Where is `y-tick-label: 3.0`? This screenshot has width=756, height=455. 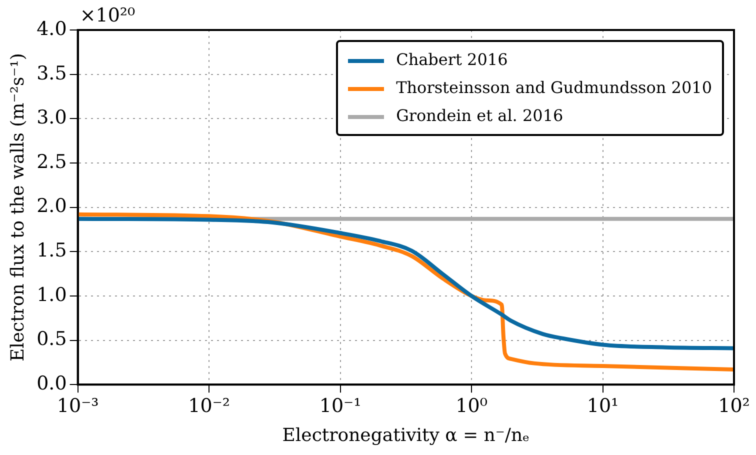 y-tick-label: 3.0 is located at coordinates (51, 117).